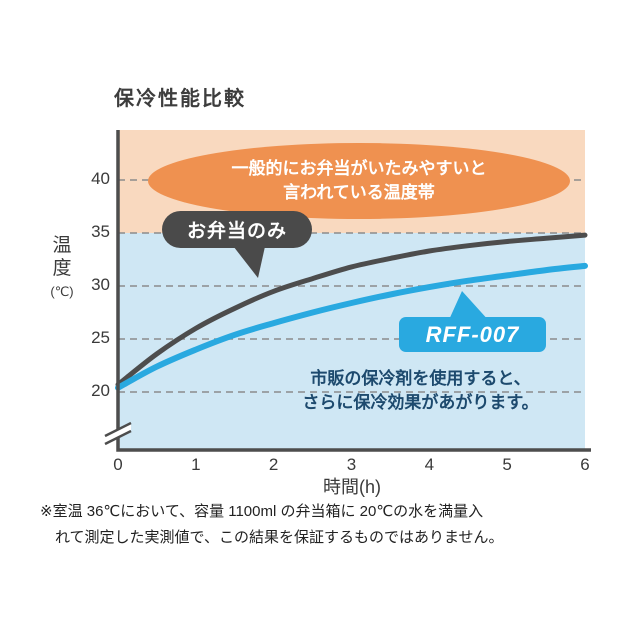 This screenshot has width=640, height=640. I want to click on y-tick-label: 35, so click(100, 231).